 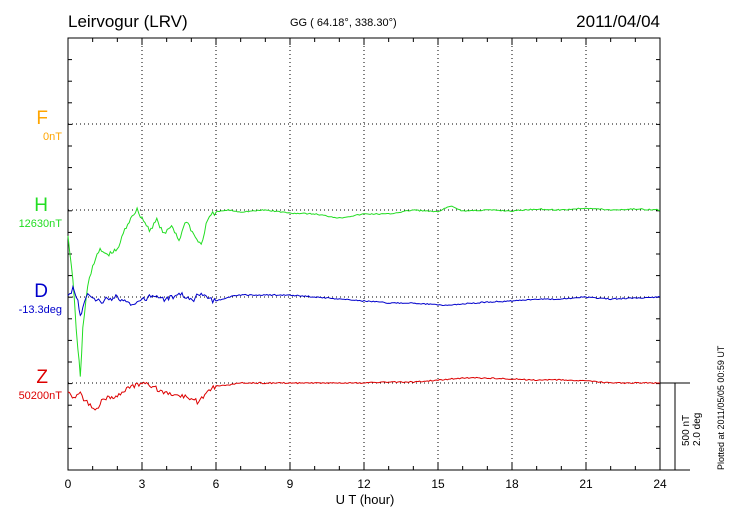 I want to click on x-tick-label-21: 21, so click(x=586, y=484).